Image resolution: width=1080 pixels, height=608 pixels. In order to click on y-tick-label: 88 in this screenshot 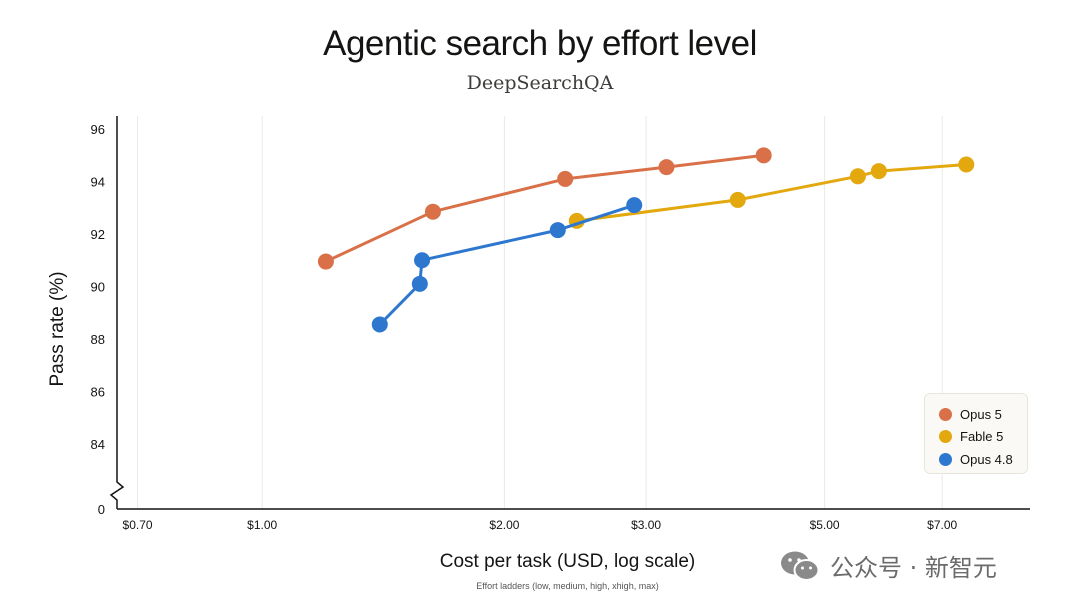, I will do `click(98, 339)`.